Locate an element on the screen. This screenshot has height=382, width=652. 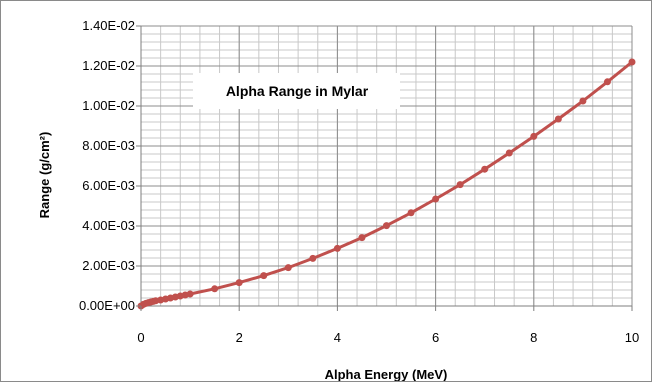
y-tick-label: 0.00E+00 is located at coordinates (107, 305).